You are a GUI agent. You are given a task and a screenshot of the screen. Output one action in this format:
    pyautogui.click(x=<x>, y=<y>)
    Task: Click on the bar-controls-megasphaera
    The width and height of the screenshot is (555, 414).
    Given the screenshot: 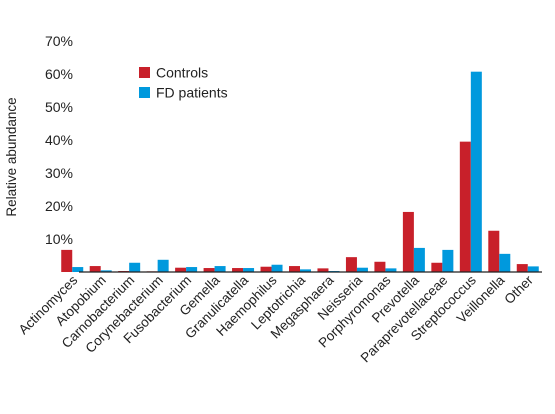 What is the action you would take?
    pyautogui.click(x=323, y=270)
    